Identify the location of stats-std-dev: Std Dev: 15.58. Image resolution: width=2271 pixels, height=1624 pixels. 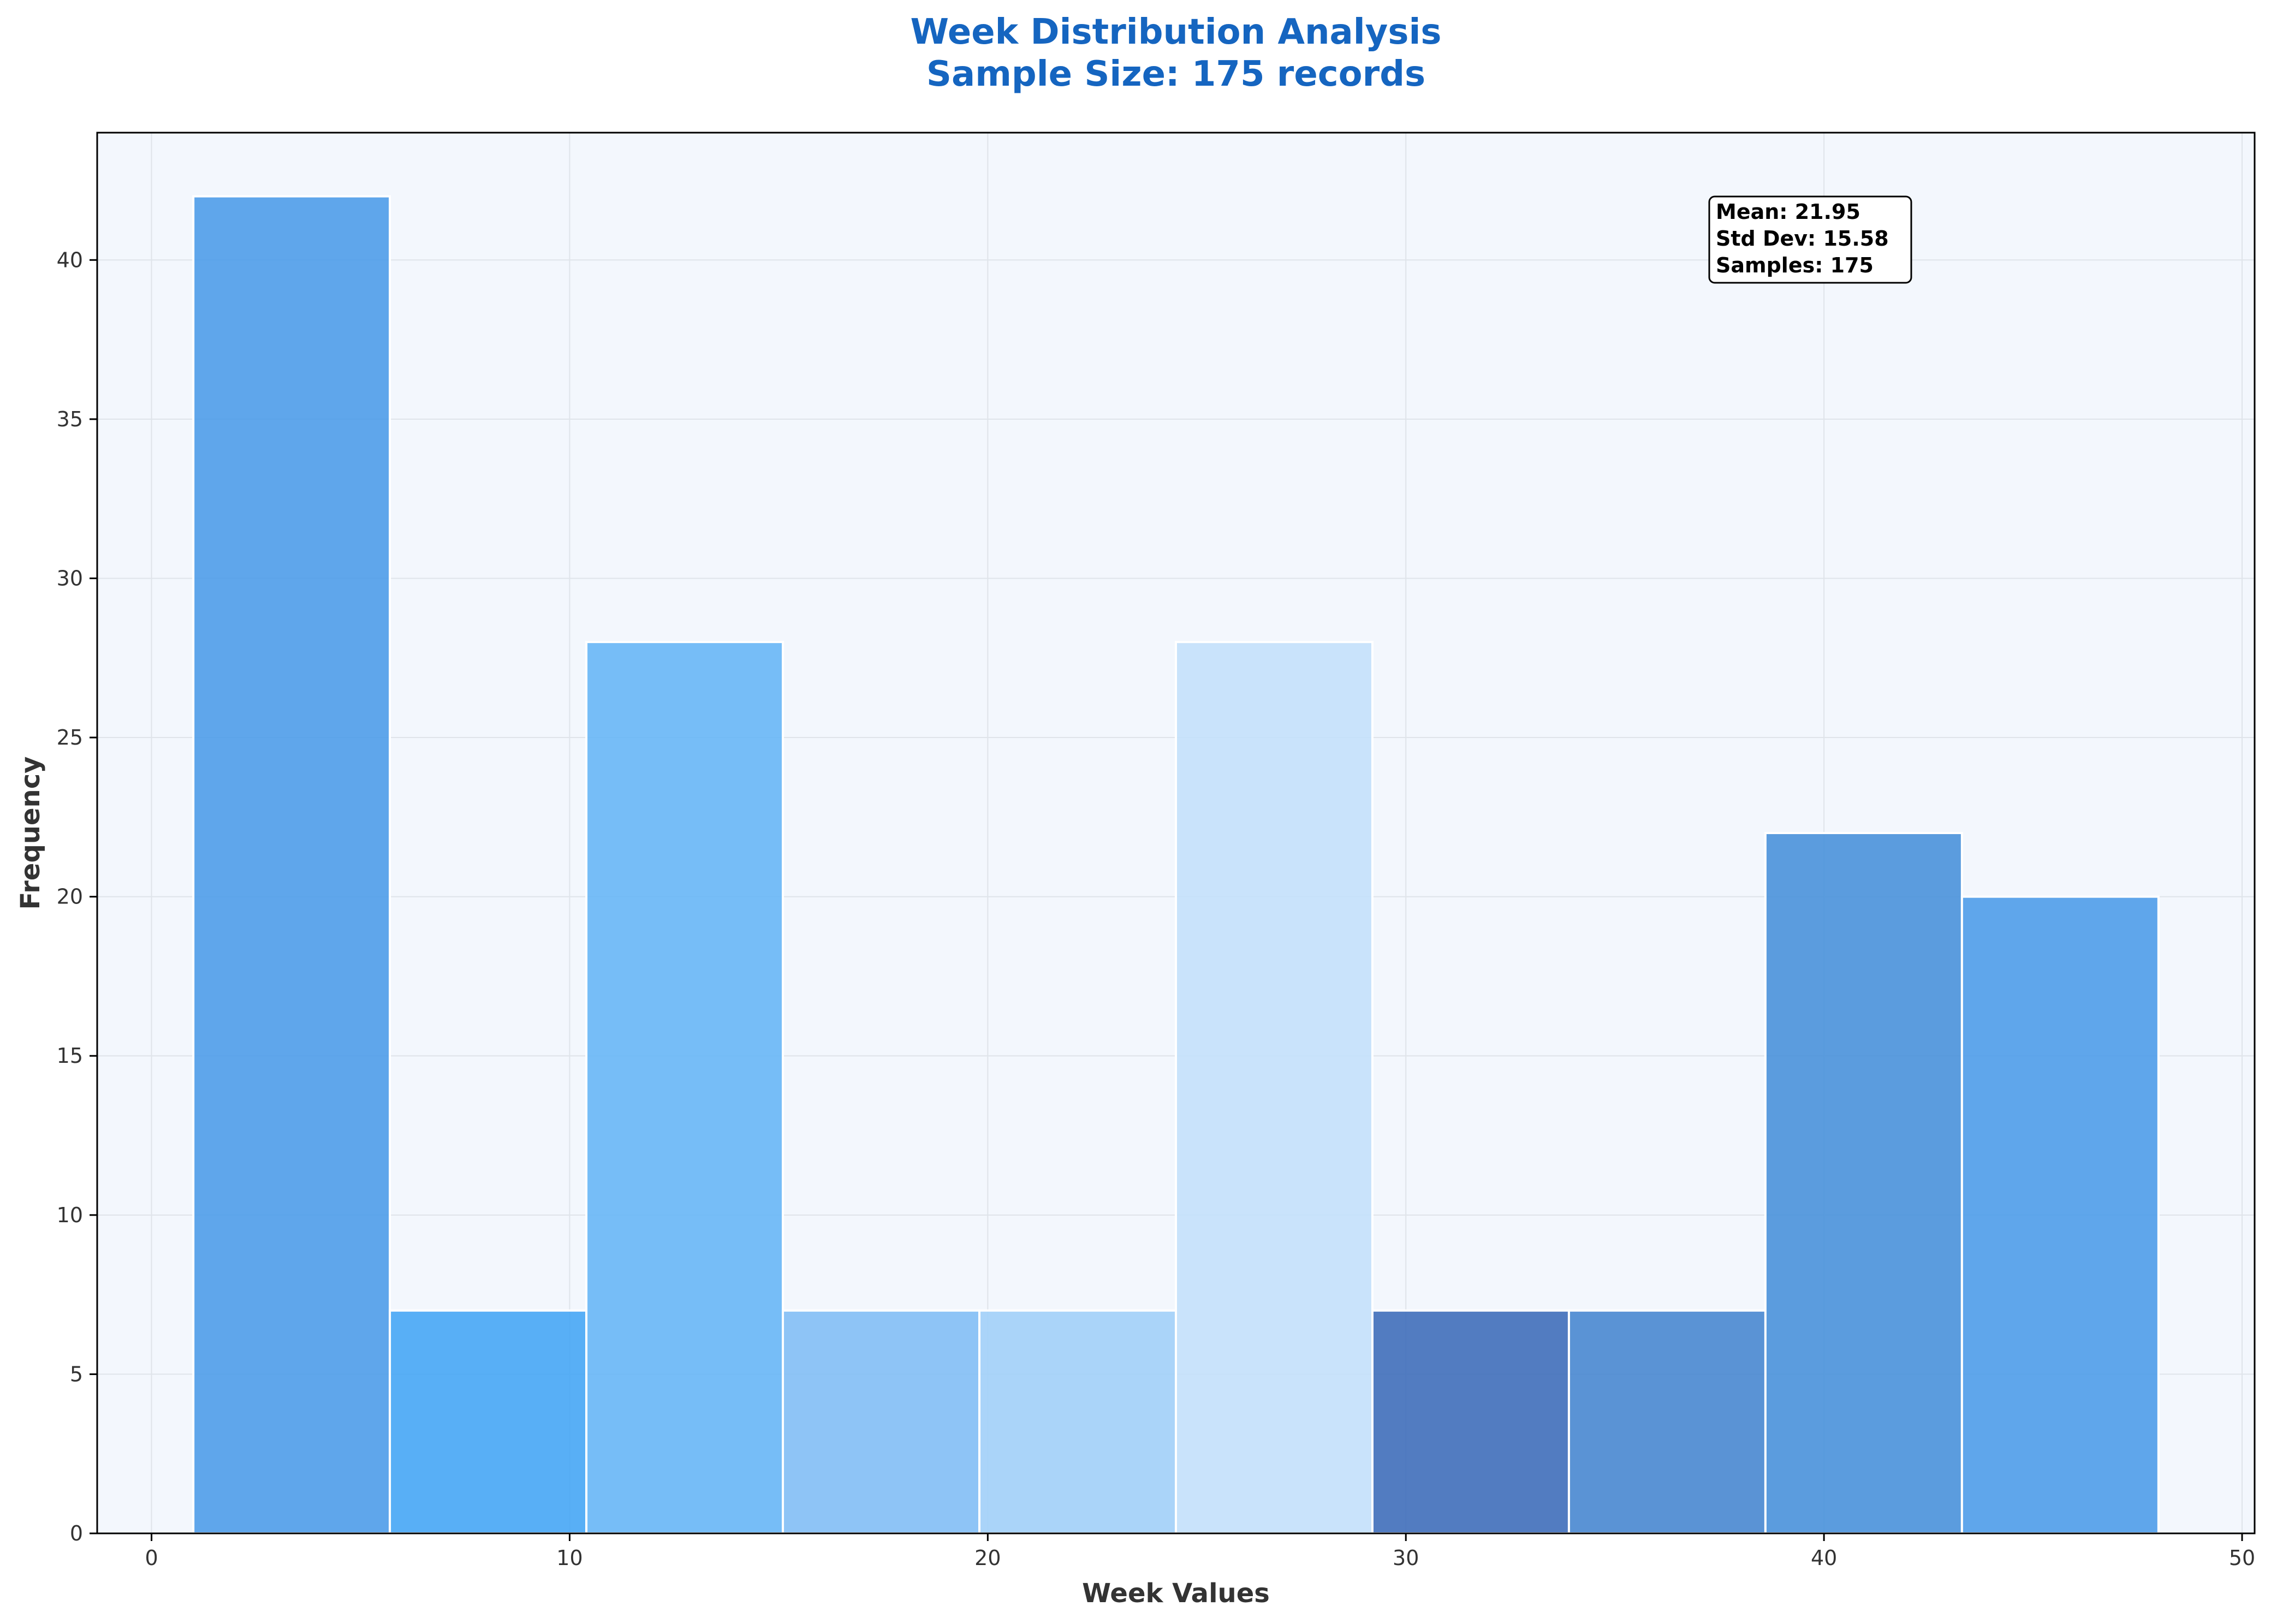
(1802, 239).